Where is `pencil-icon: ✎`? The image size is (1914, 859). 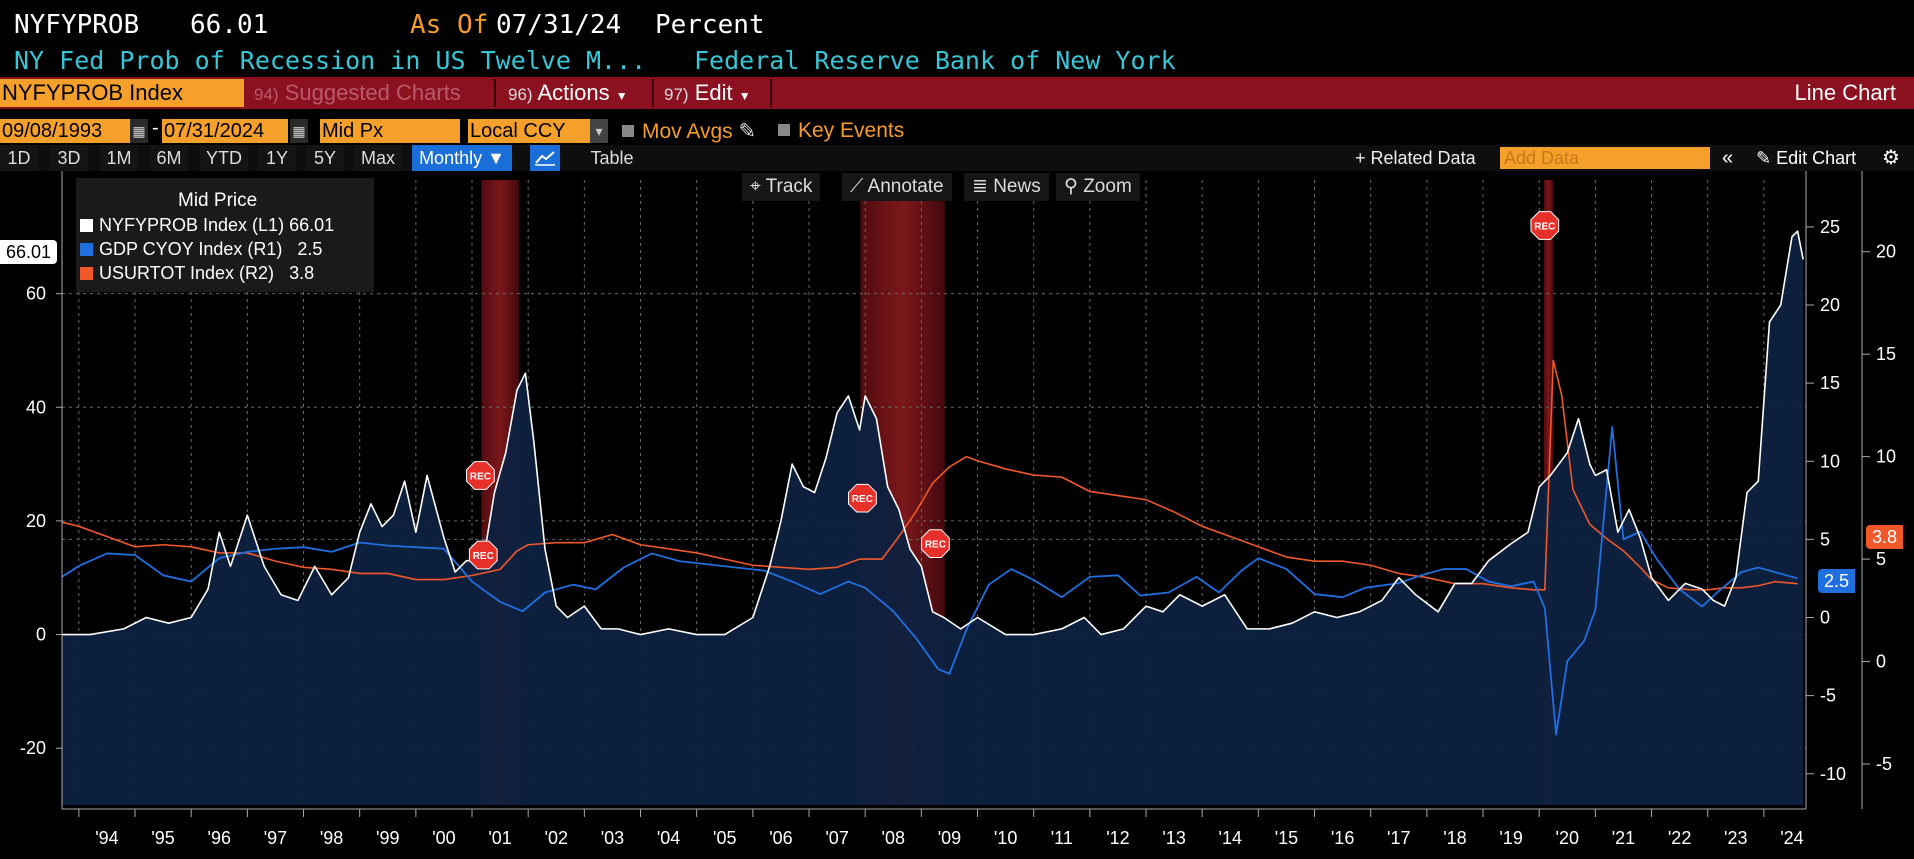 pencil-icon: ✎ is located at coordinates (747, 131).